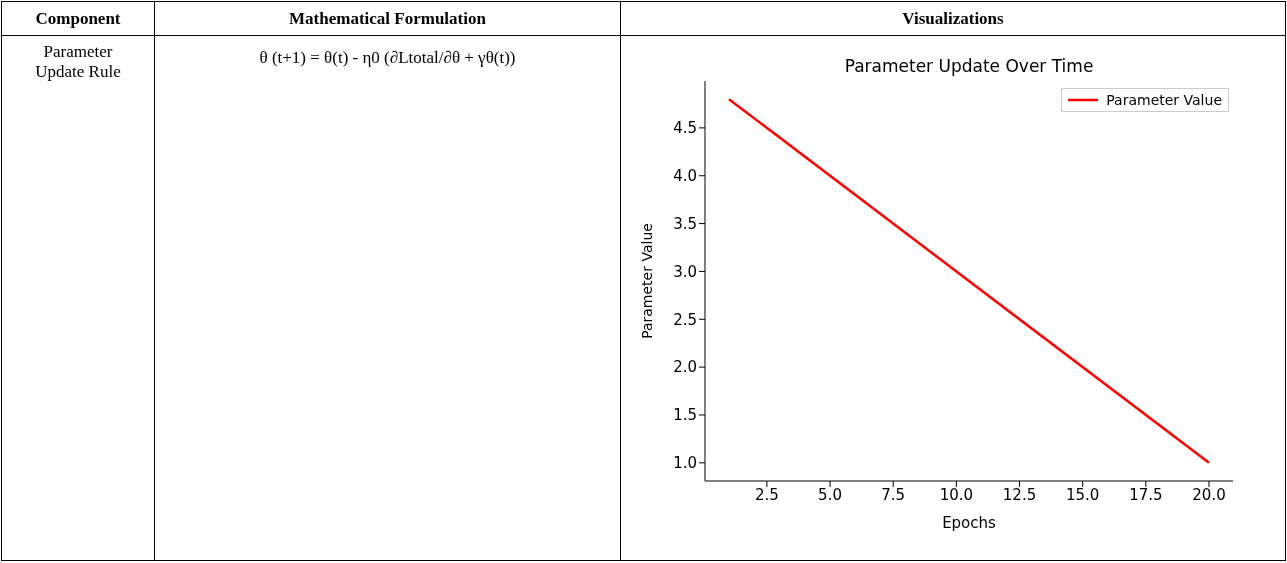  What do you see at coordinates (830, 494) in the screenshot?
I see `x-tick-label: 5.0` at bounding box center [830, 494].